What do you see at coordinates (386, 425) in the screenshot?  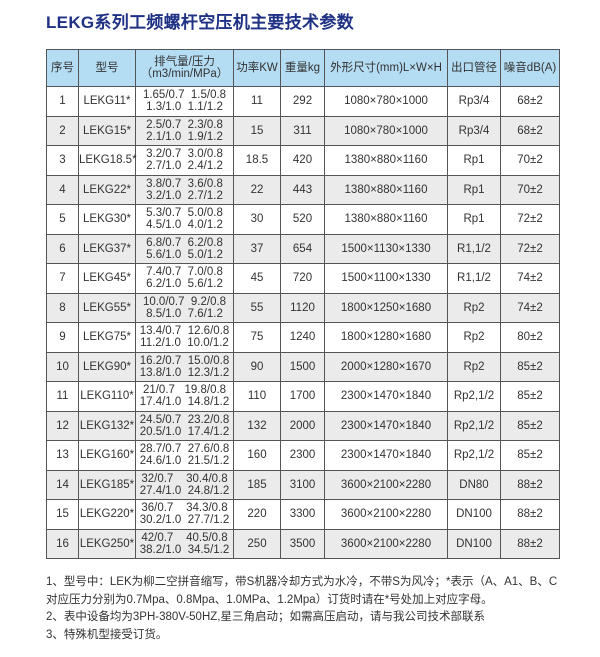 I see `dimensions-cell: 2300×1470×1840` at bounding box center [386, 425].